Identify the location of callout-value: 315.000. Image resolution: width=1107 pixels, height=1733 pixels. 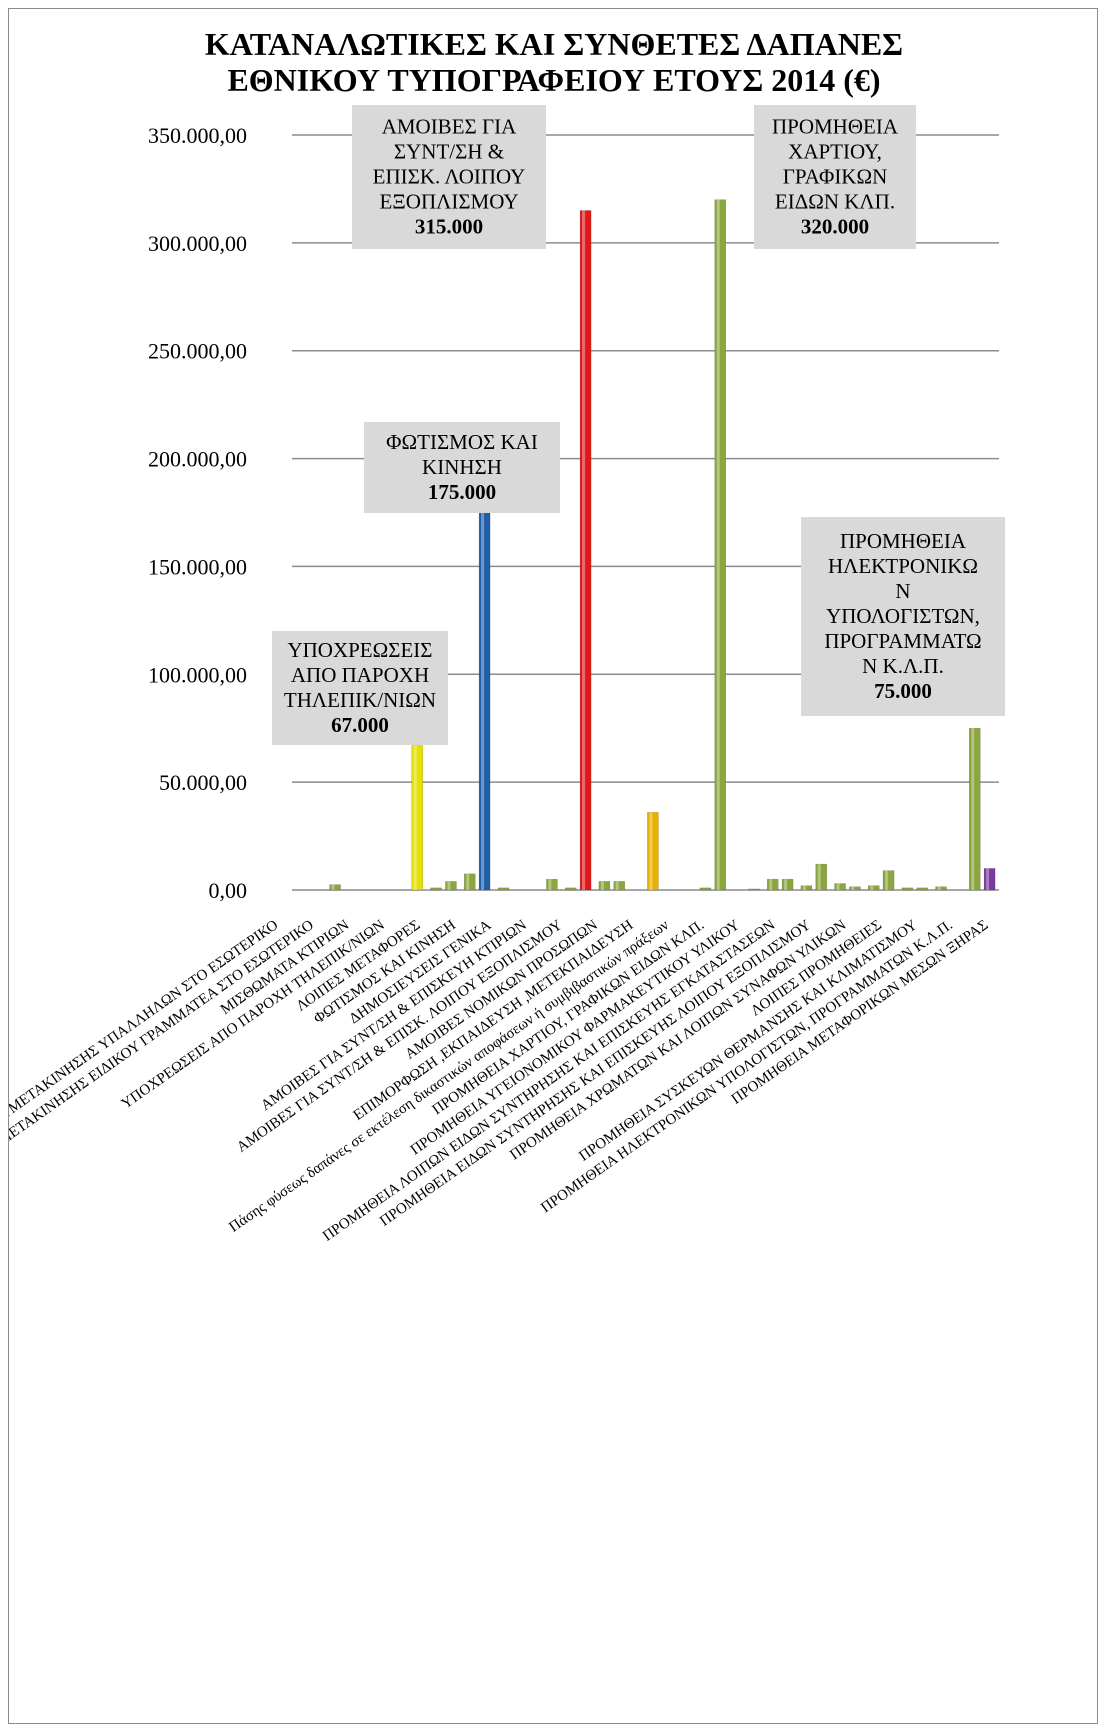
(449, 227).